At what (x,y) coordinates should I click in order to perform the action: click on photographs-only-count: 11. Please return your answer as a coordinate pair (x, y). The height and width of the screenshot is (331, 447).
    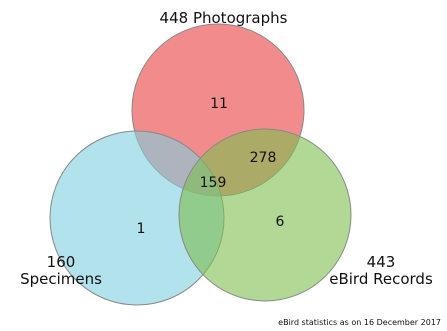
    Looking at the image, I should click on (219, 104).